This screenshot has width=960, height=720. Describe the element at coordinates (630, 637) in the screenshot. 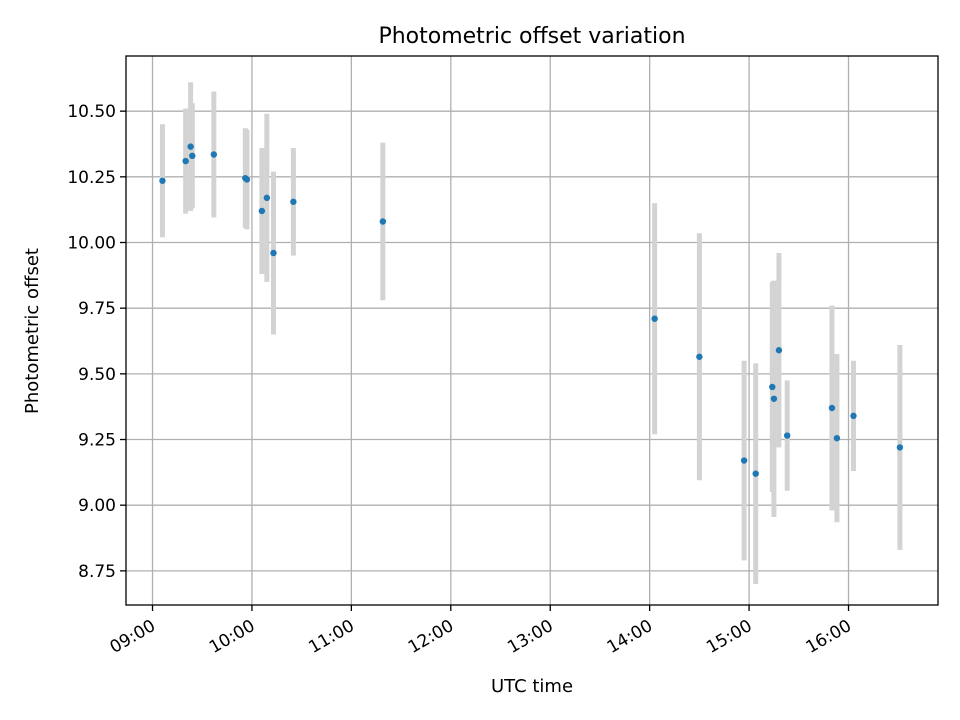

I see `x-tick-label: 14:00` at that location.